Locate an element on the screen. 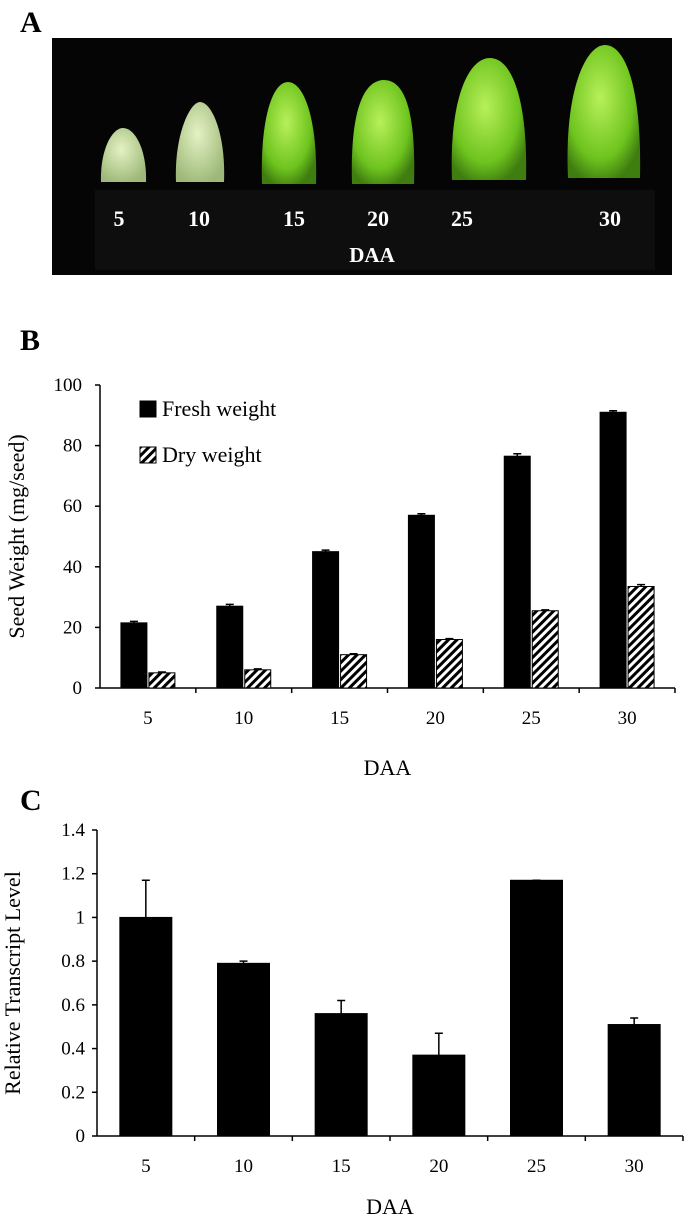 This screenshot has width=685, height=1227. seeds is located at coordinates (370, 114).